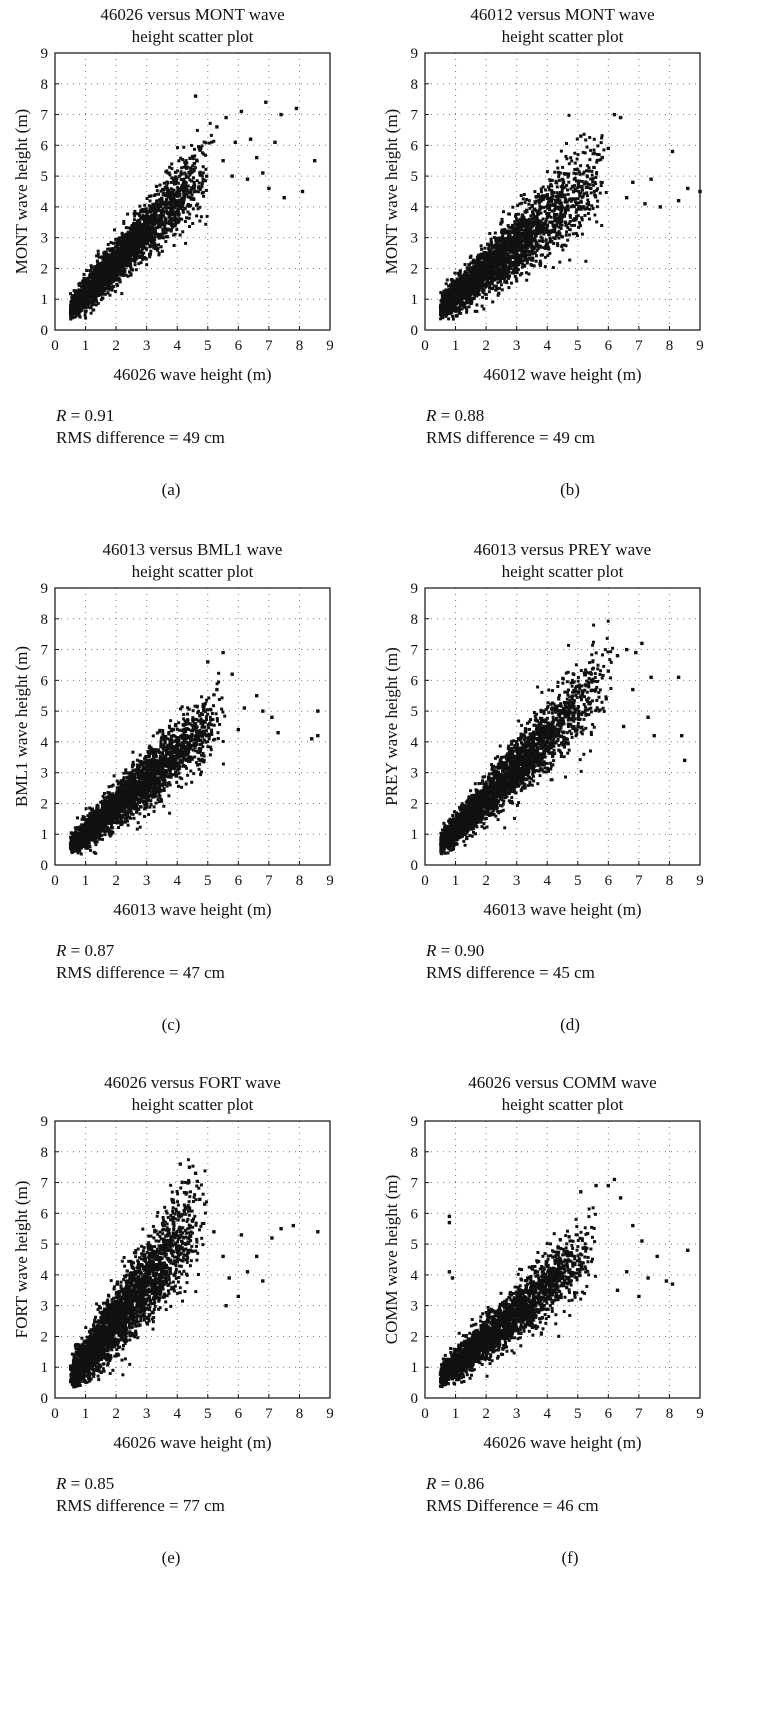  Describe the element at coordinates (300, 346) in the screenshot. I see `x-tick-label: 8` at that location.